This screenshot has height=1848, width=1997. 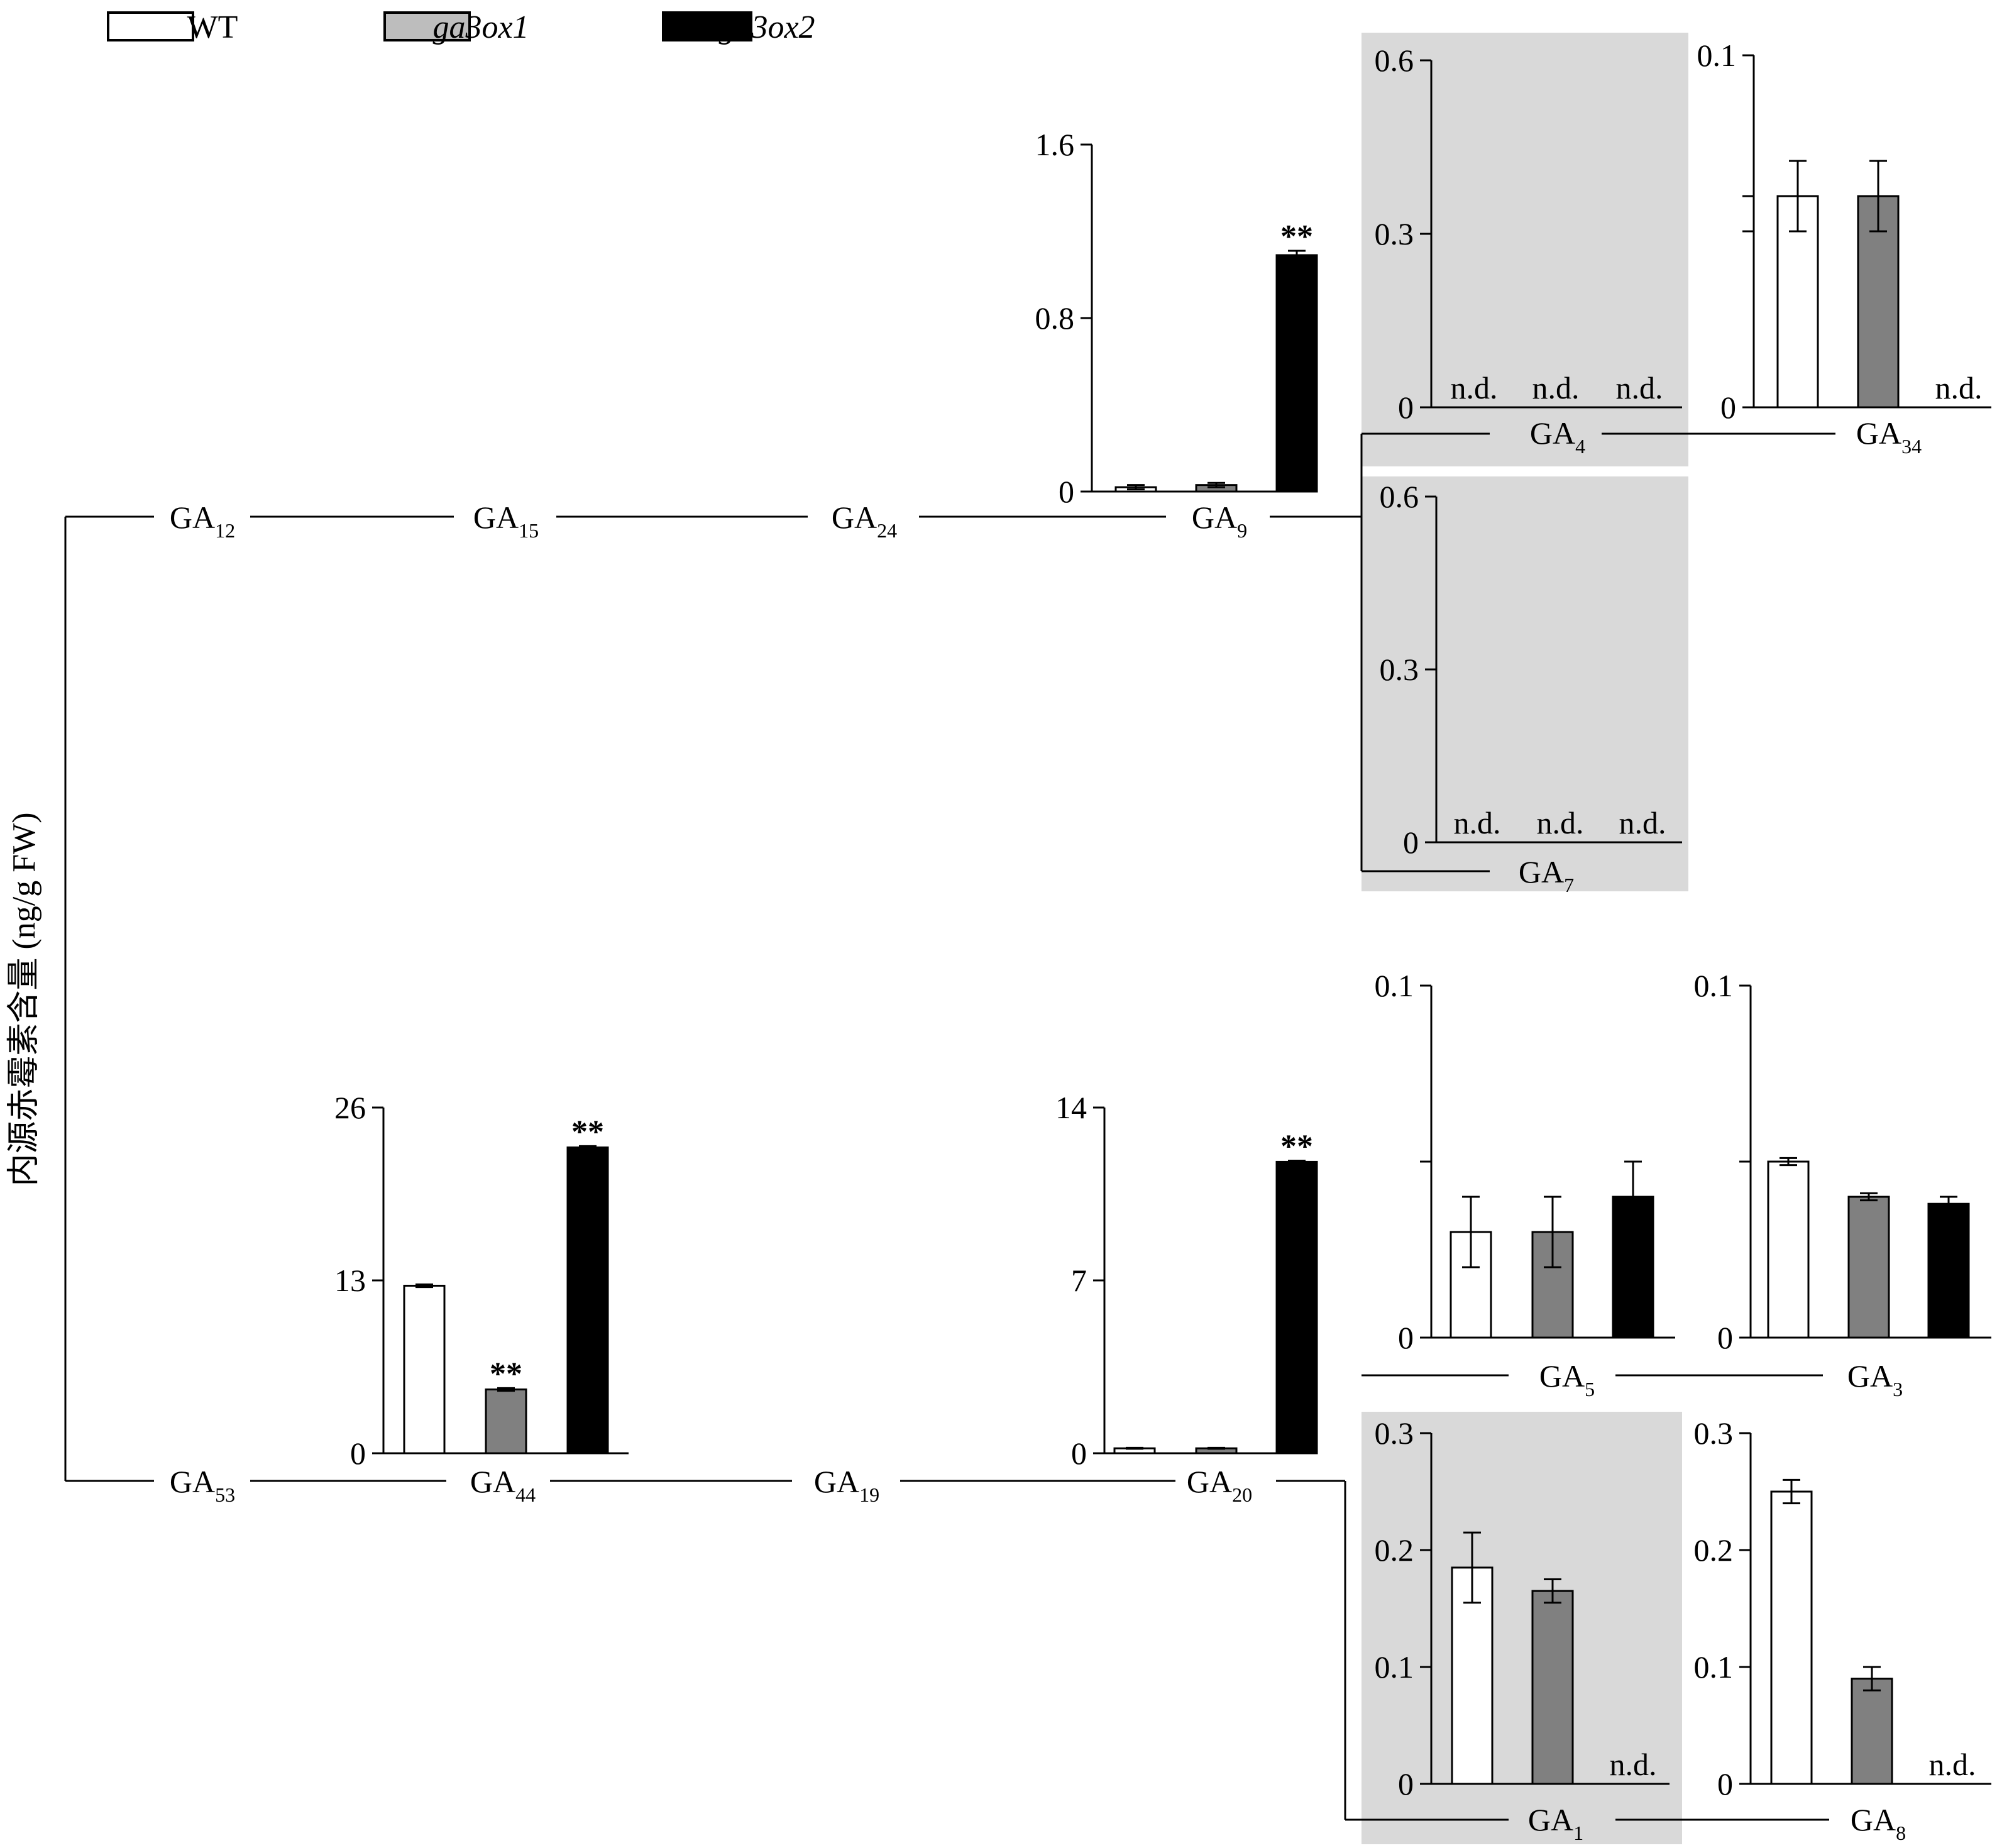 What do you see at coordinates (481, 27) in the screenshot?
I see `legend-label: ga3ox1` at bounding box center [481, 27].